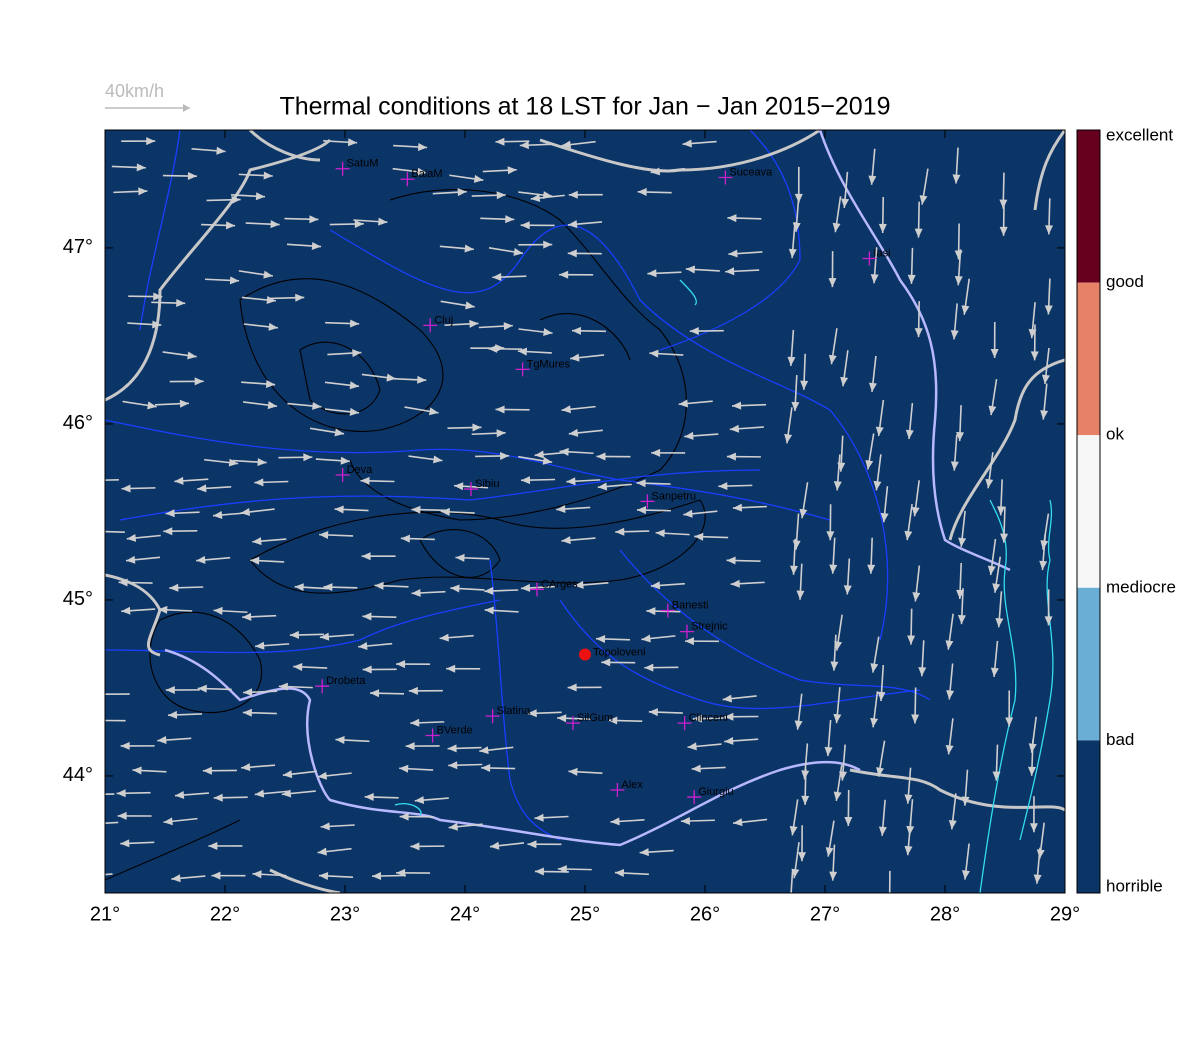 Image resolution: width=1200 pixels, height=1050 pixels. What do you see at coordinates (109, 874) in the screenshot?
I see `wind-arrow` at bounding box center [109, 874].